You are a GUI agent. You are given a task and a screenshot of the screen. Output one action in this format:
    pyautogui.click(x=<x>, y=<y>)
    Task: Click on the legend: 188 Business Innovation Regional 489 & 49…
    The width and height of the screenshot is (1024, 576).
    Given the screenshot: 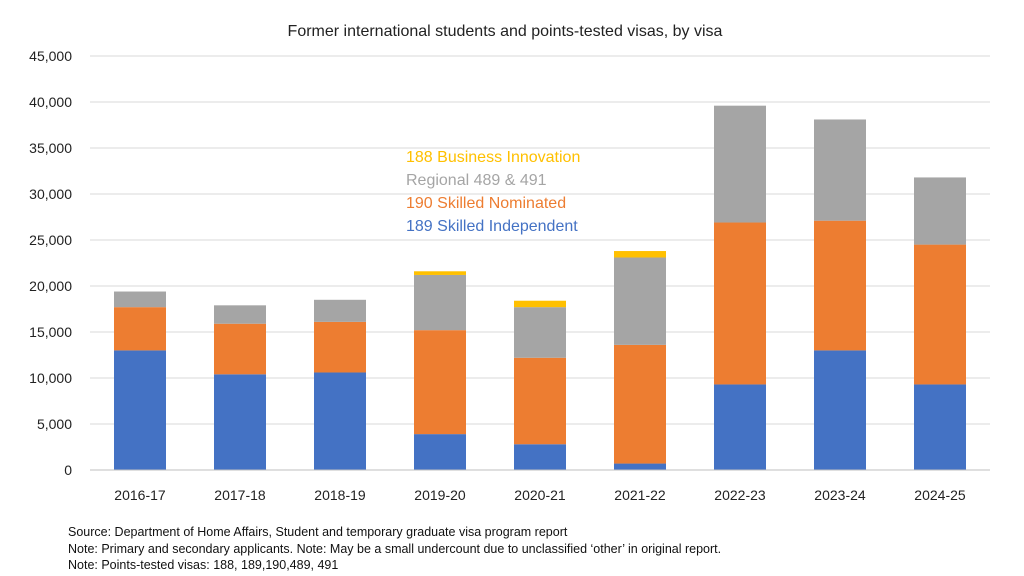 What is the action you would take?
    pyautogui.click(x=493, y=192)
    